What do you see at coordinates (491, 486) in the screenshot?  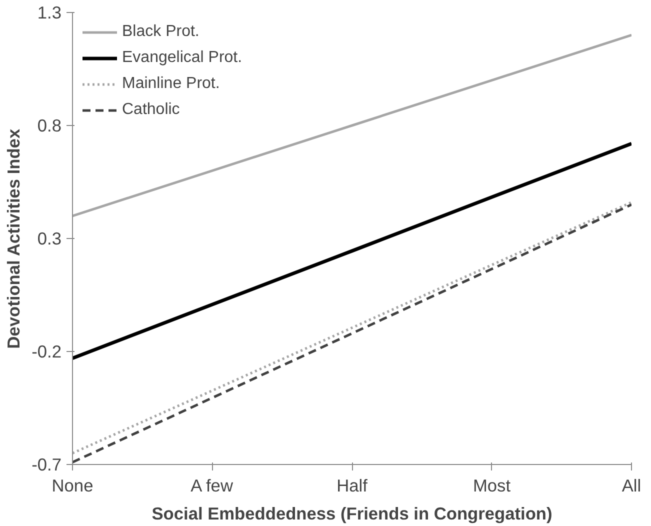 I see `x-tick-label: Most` at bounding box center [491, 486].